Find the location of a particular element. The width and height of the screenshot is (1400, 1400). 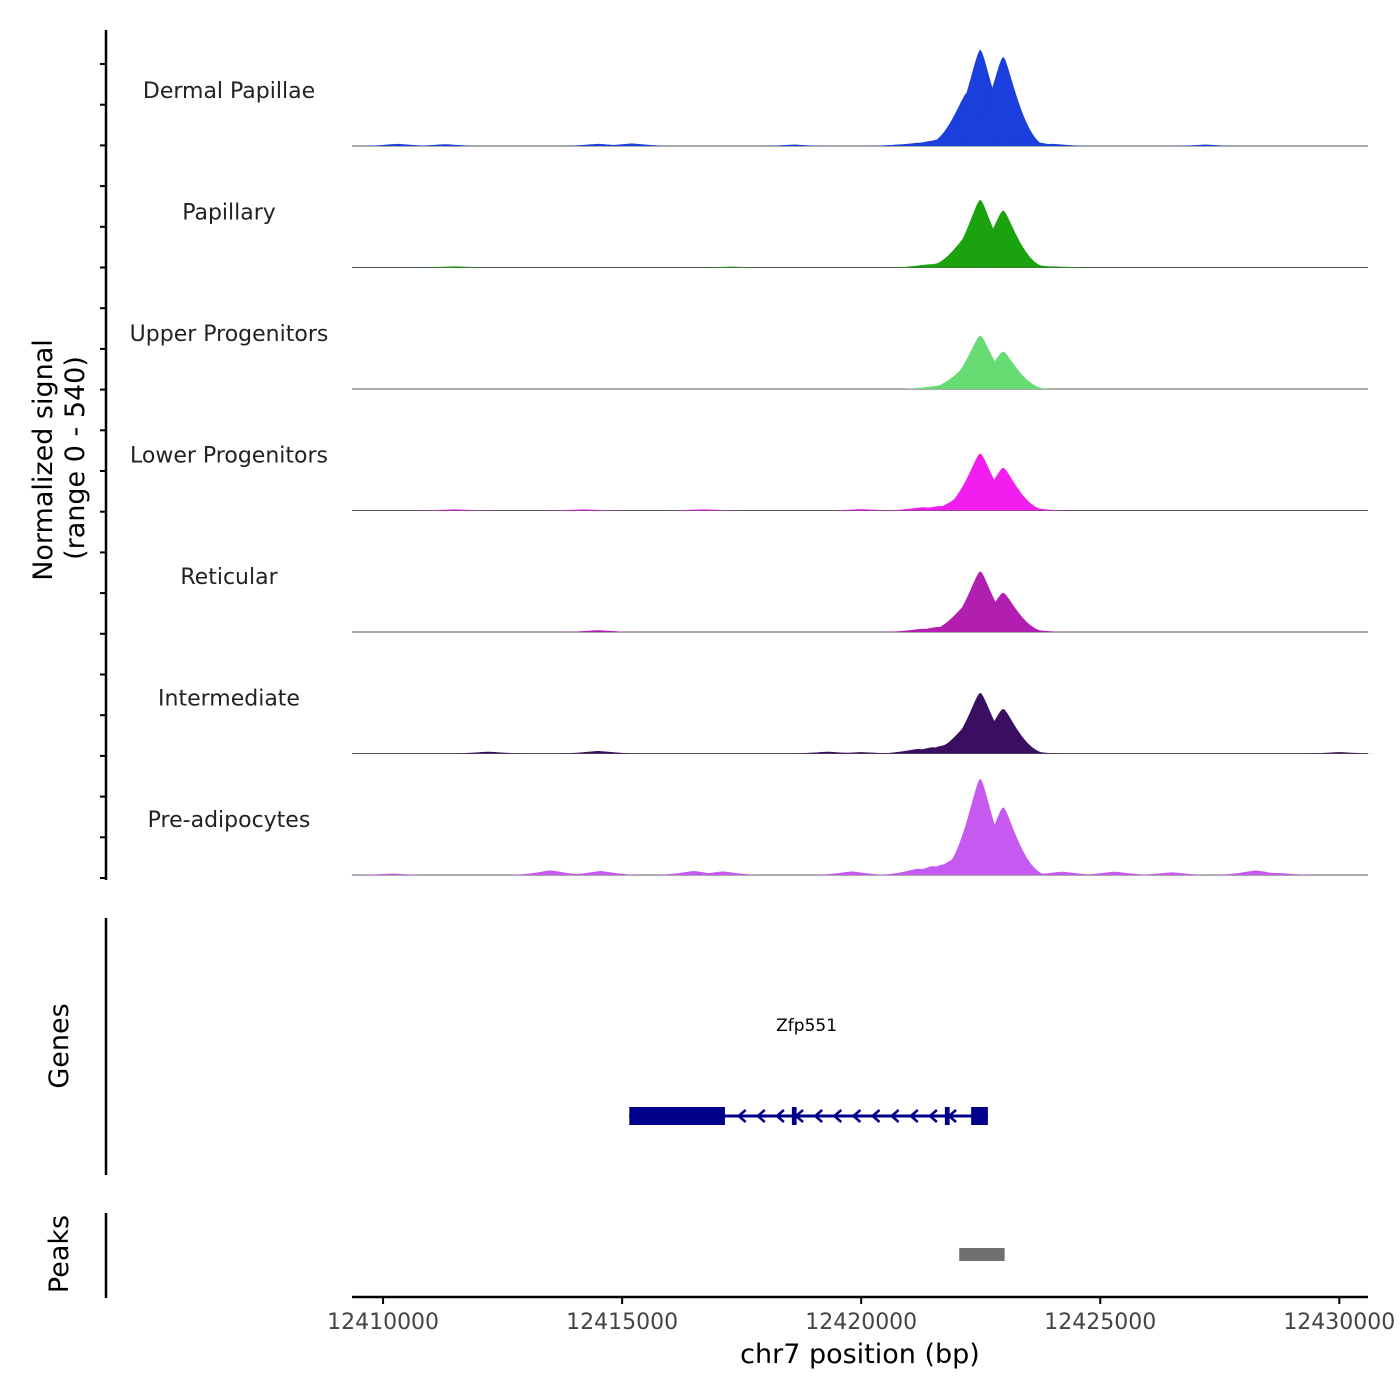

coverage-track: Papillary is located at coordinates (775, 233).